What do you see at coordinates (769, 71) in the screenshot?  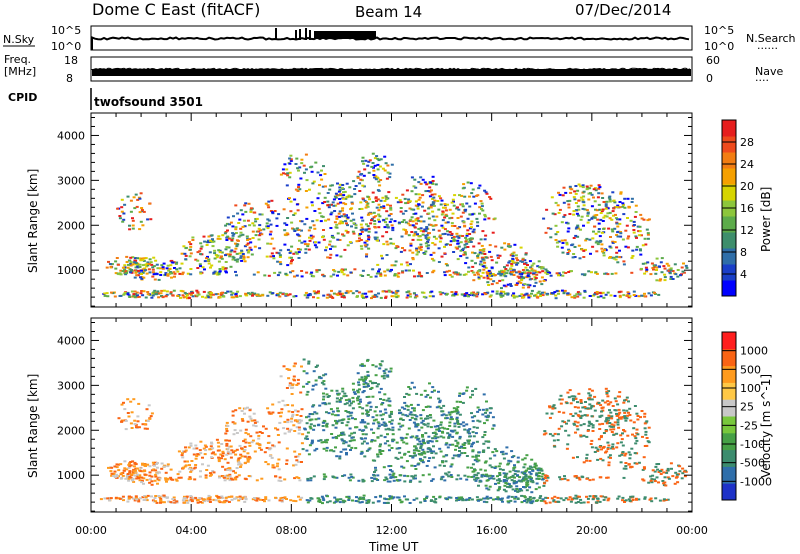 I see `nave-label: Nave` at bounding box center [769, 71].